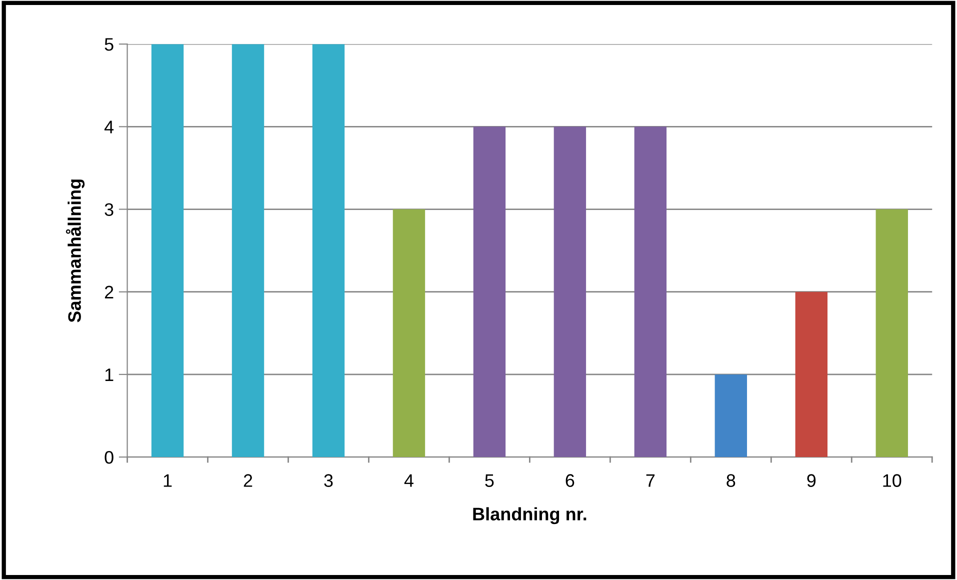  What do you see at coordinates (328, 480) in the screenshot?
I see `x-tick-label: 3` at bounding box center [328, 480].